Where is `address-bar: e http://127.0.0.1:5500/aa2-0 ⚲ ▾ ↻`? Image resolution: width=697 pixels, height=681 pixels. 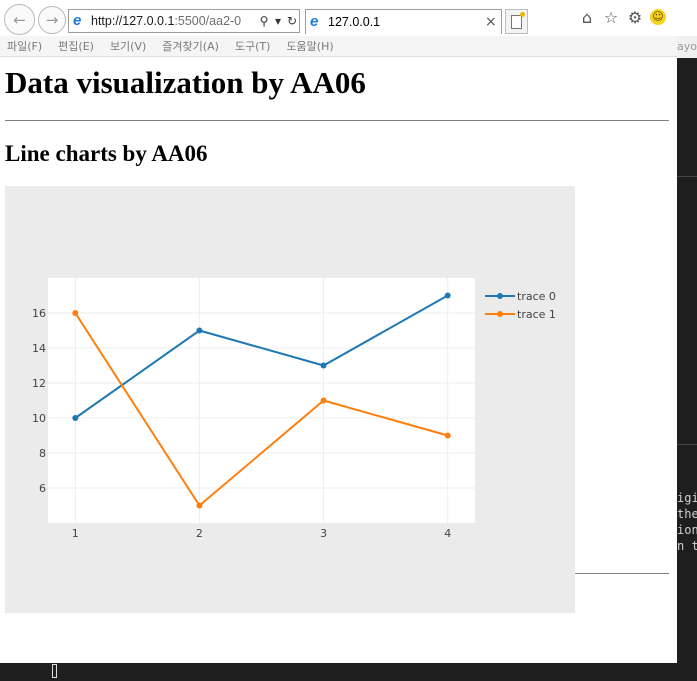 address-bar: e http://127.0.0.1:5500/aa2-0 ⚲ ▾ ↻ is located at coordinates (184, 21).